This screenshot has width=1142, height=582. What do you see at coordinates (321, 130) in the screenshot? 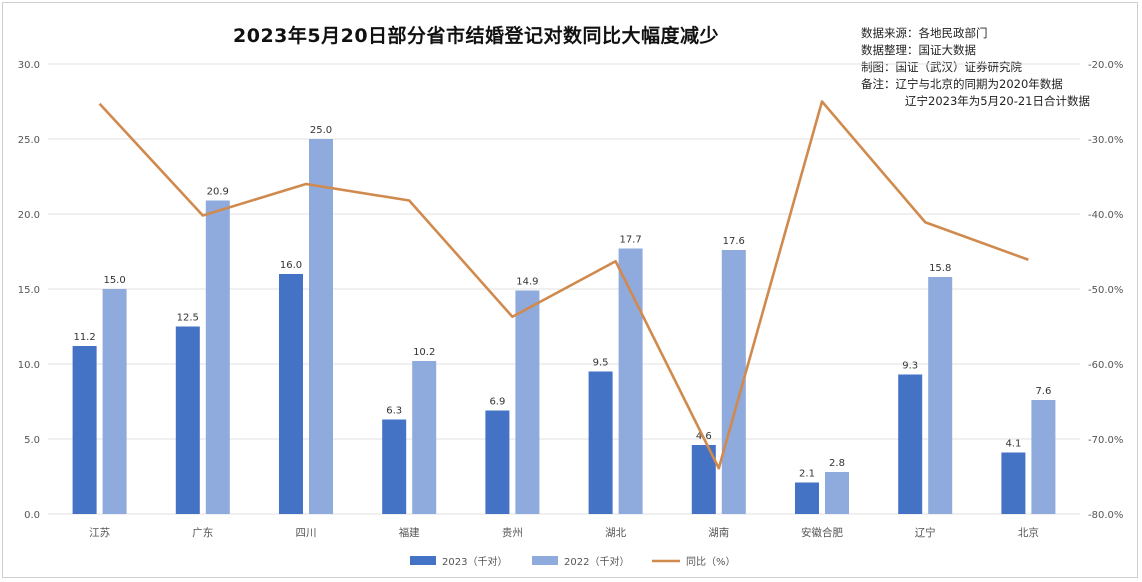
I see `data-label-2022: 25.0` at bounding box center [321, 130].